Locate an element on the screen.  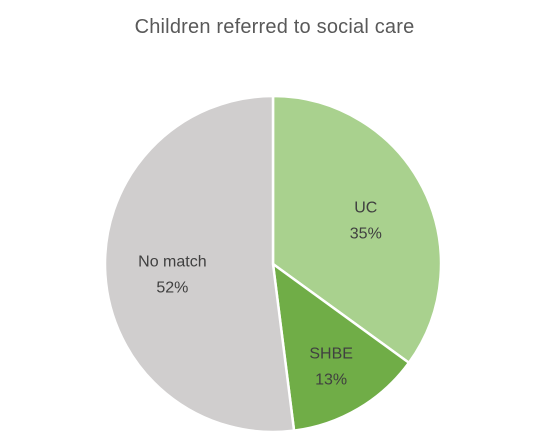
pie-slice-shbe is located at coordinates (341, 347).